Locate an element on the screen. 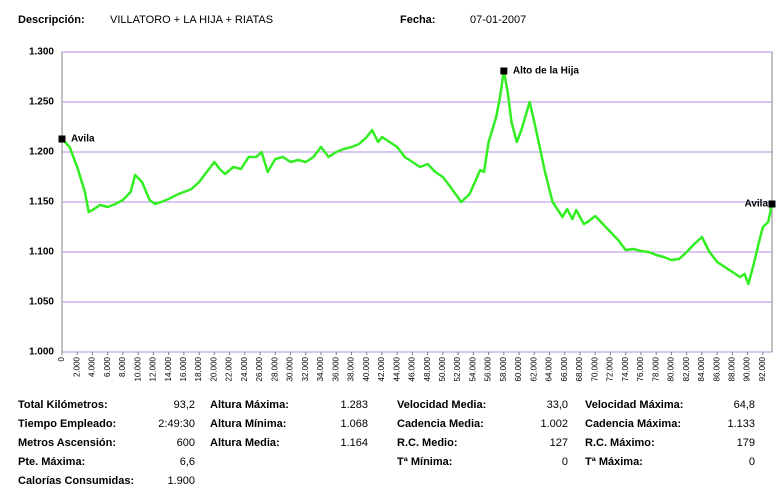  x-tick-label: 20.000 is located at coordinates (213, 368).